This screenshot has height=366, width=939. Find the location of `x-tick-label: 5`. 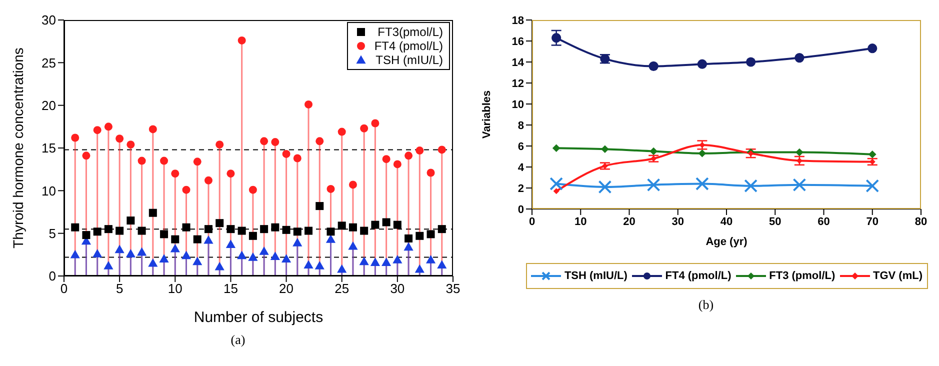

x-tick-label: 5 is located at coordinates (120, 288).